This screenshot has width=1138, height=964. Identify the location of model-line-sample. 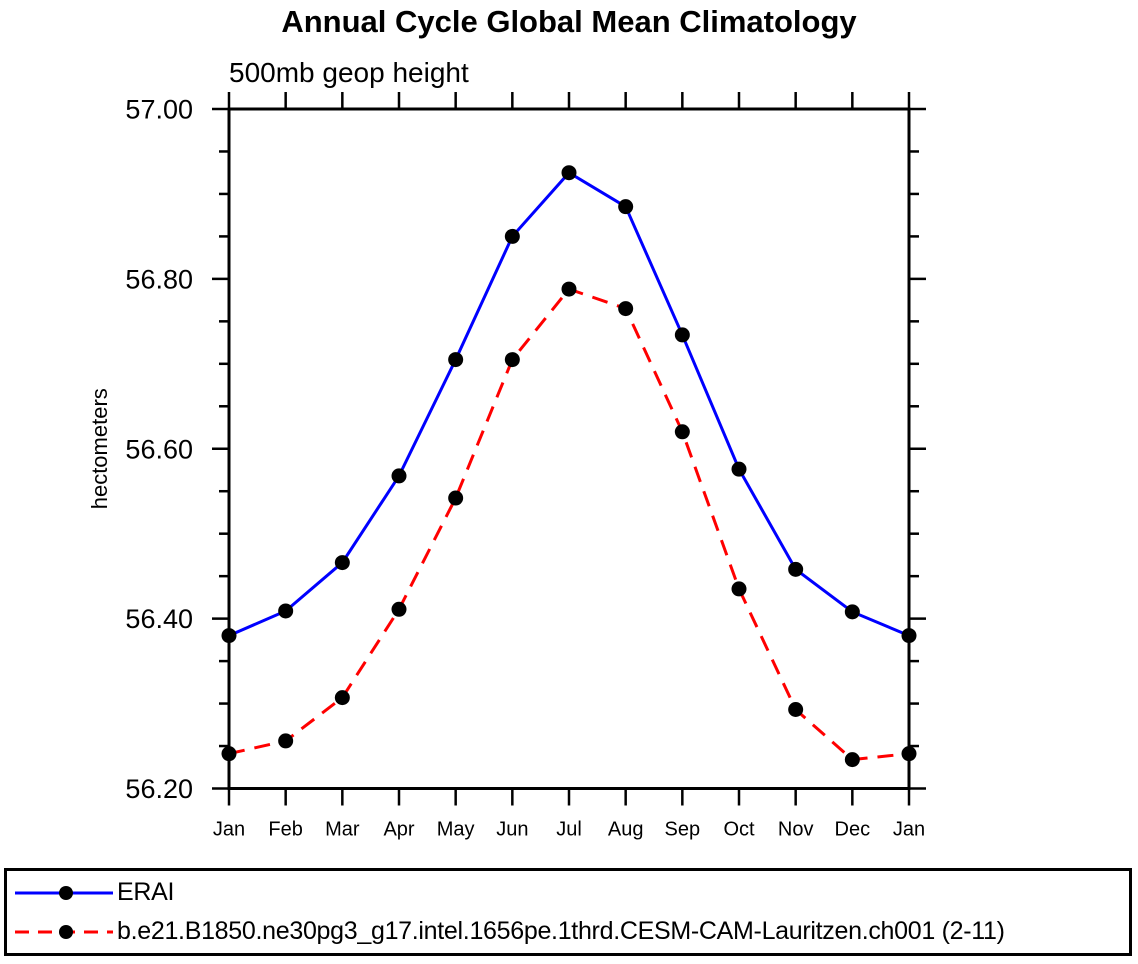
(64, 931).